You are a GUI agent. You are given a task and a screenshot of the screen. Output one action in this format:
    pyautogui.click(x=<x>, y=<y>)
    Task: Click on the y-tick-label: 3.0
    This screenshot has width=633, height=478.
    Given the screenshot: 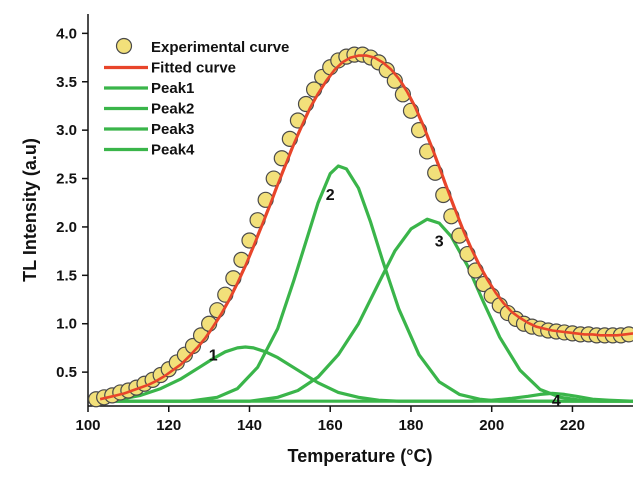 What is the action you would take?
    pyautogui.click(x=66, y=130)
    